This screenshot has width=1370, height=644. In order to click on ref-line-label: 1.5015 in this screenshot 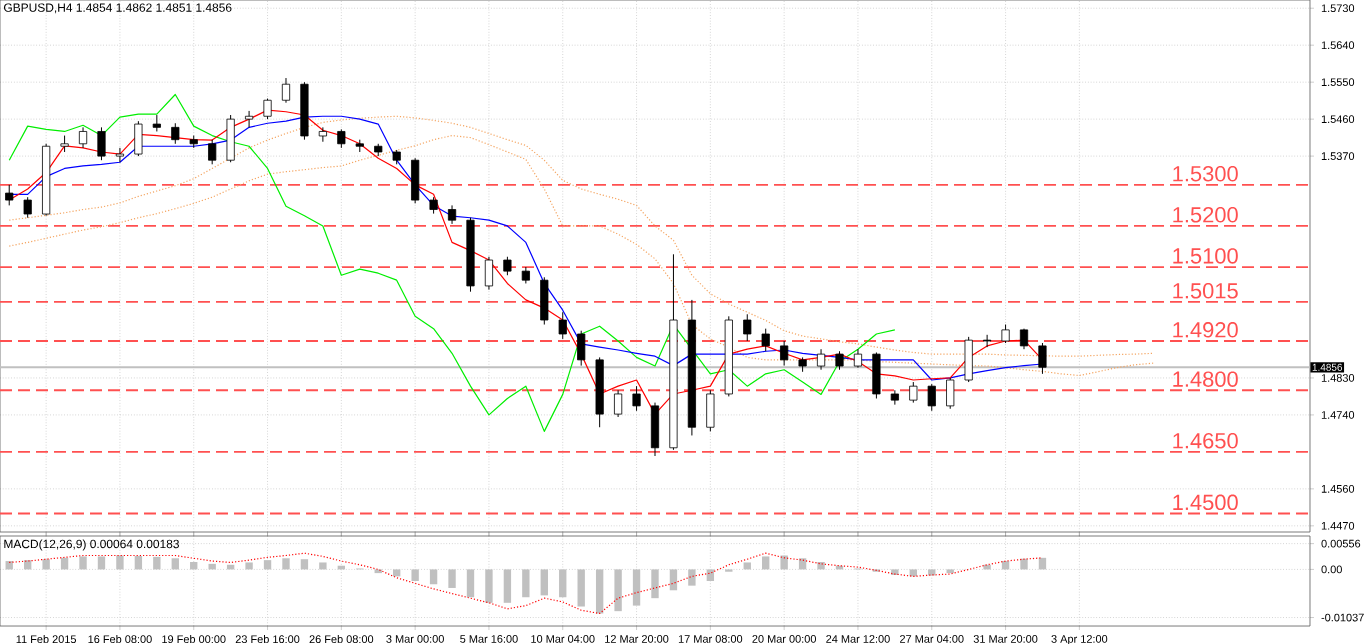, I will do `click(1205, 291)`.